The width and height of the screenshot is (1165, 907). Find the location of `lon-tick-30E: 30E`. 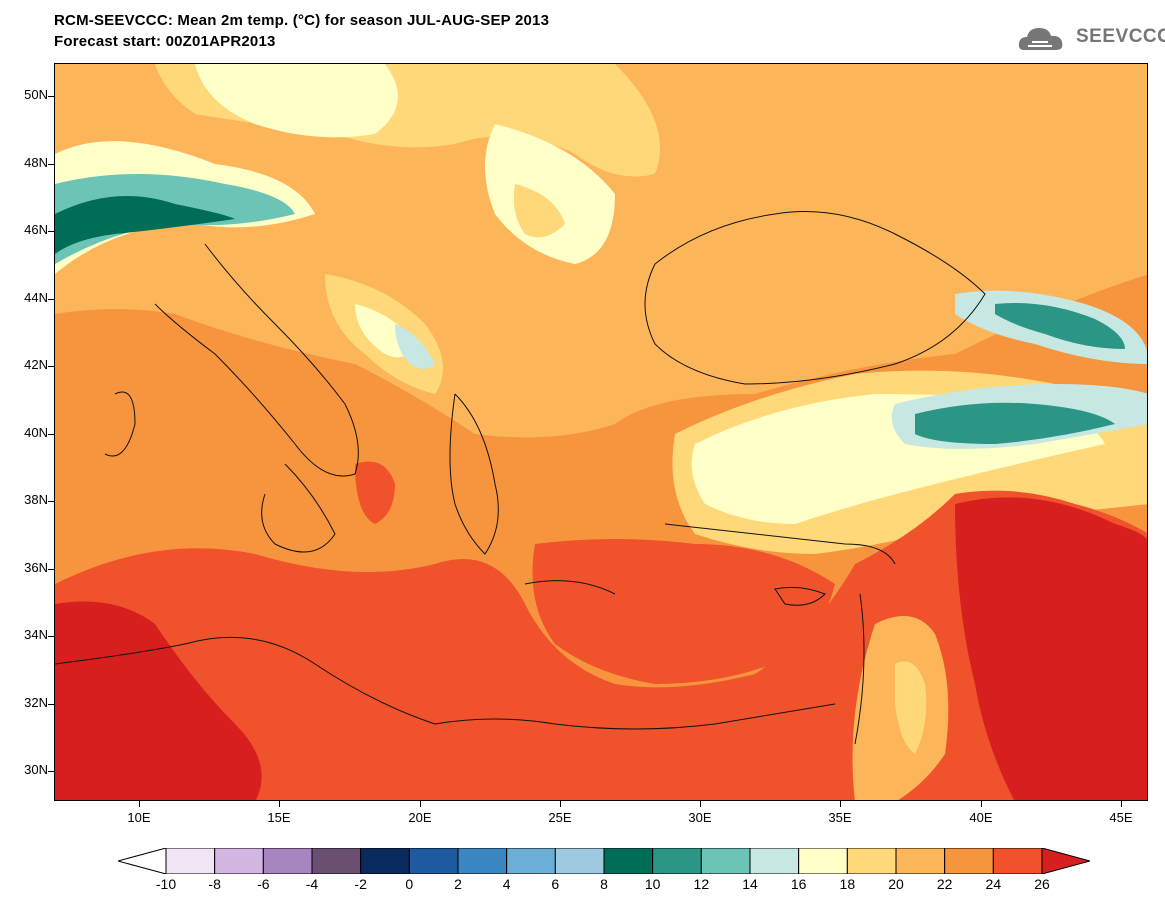

lon-tick-30E: 30E is located at coordinates (700, 817).